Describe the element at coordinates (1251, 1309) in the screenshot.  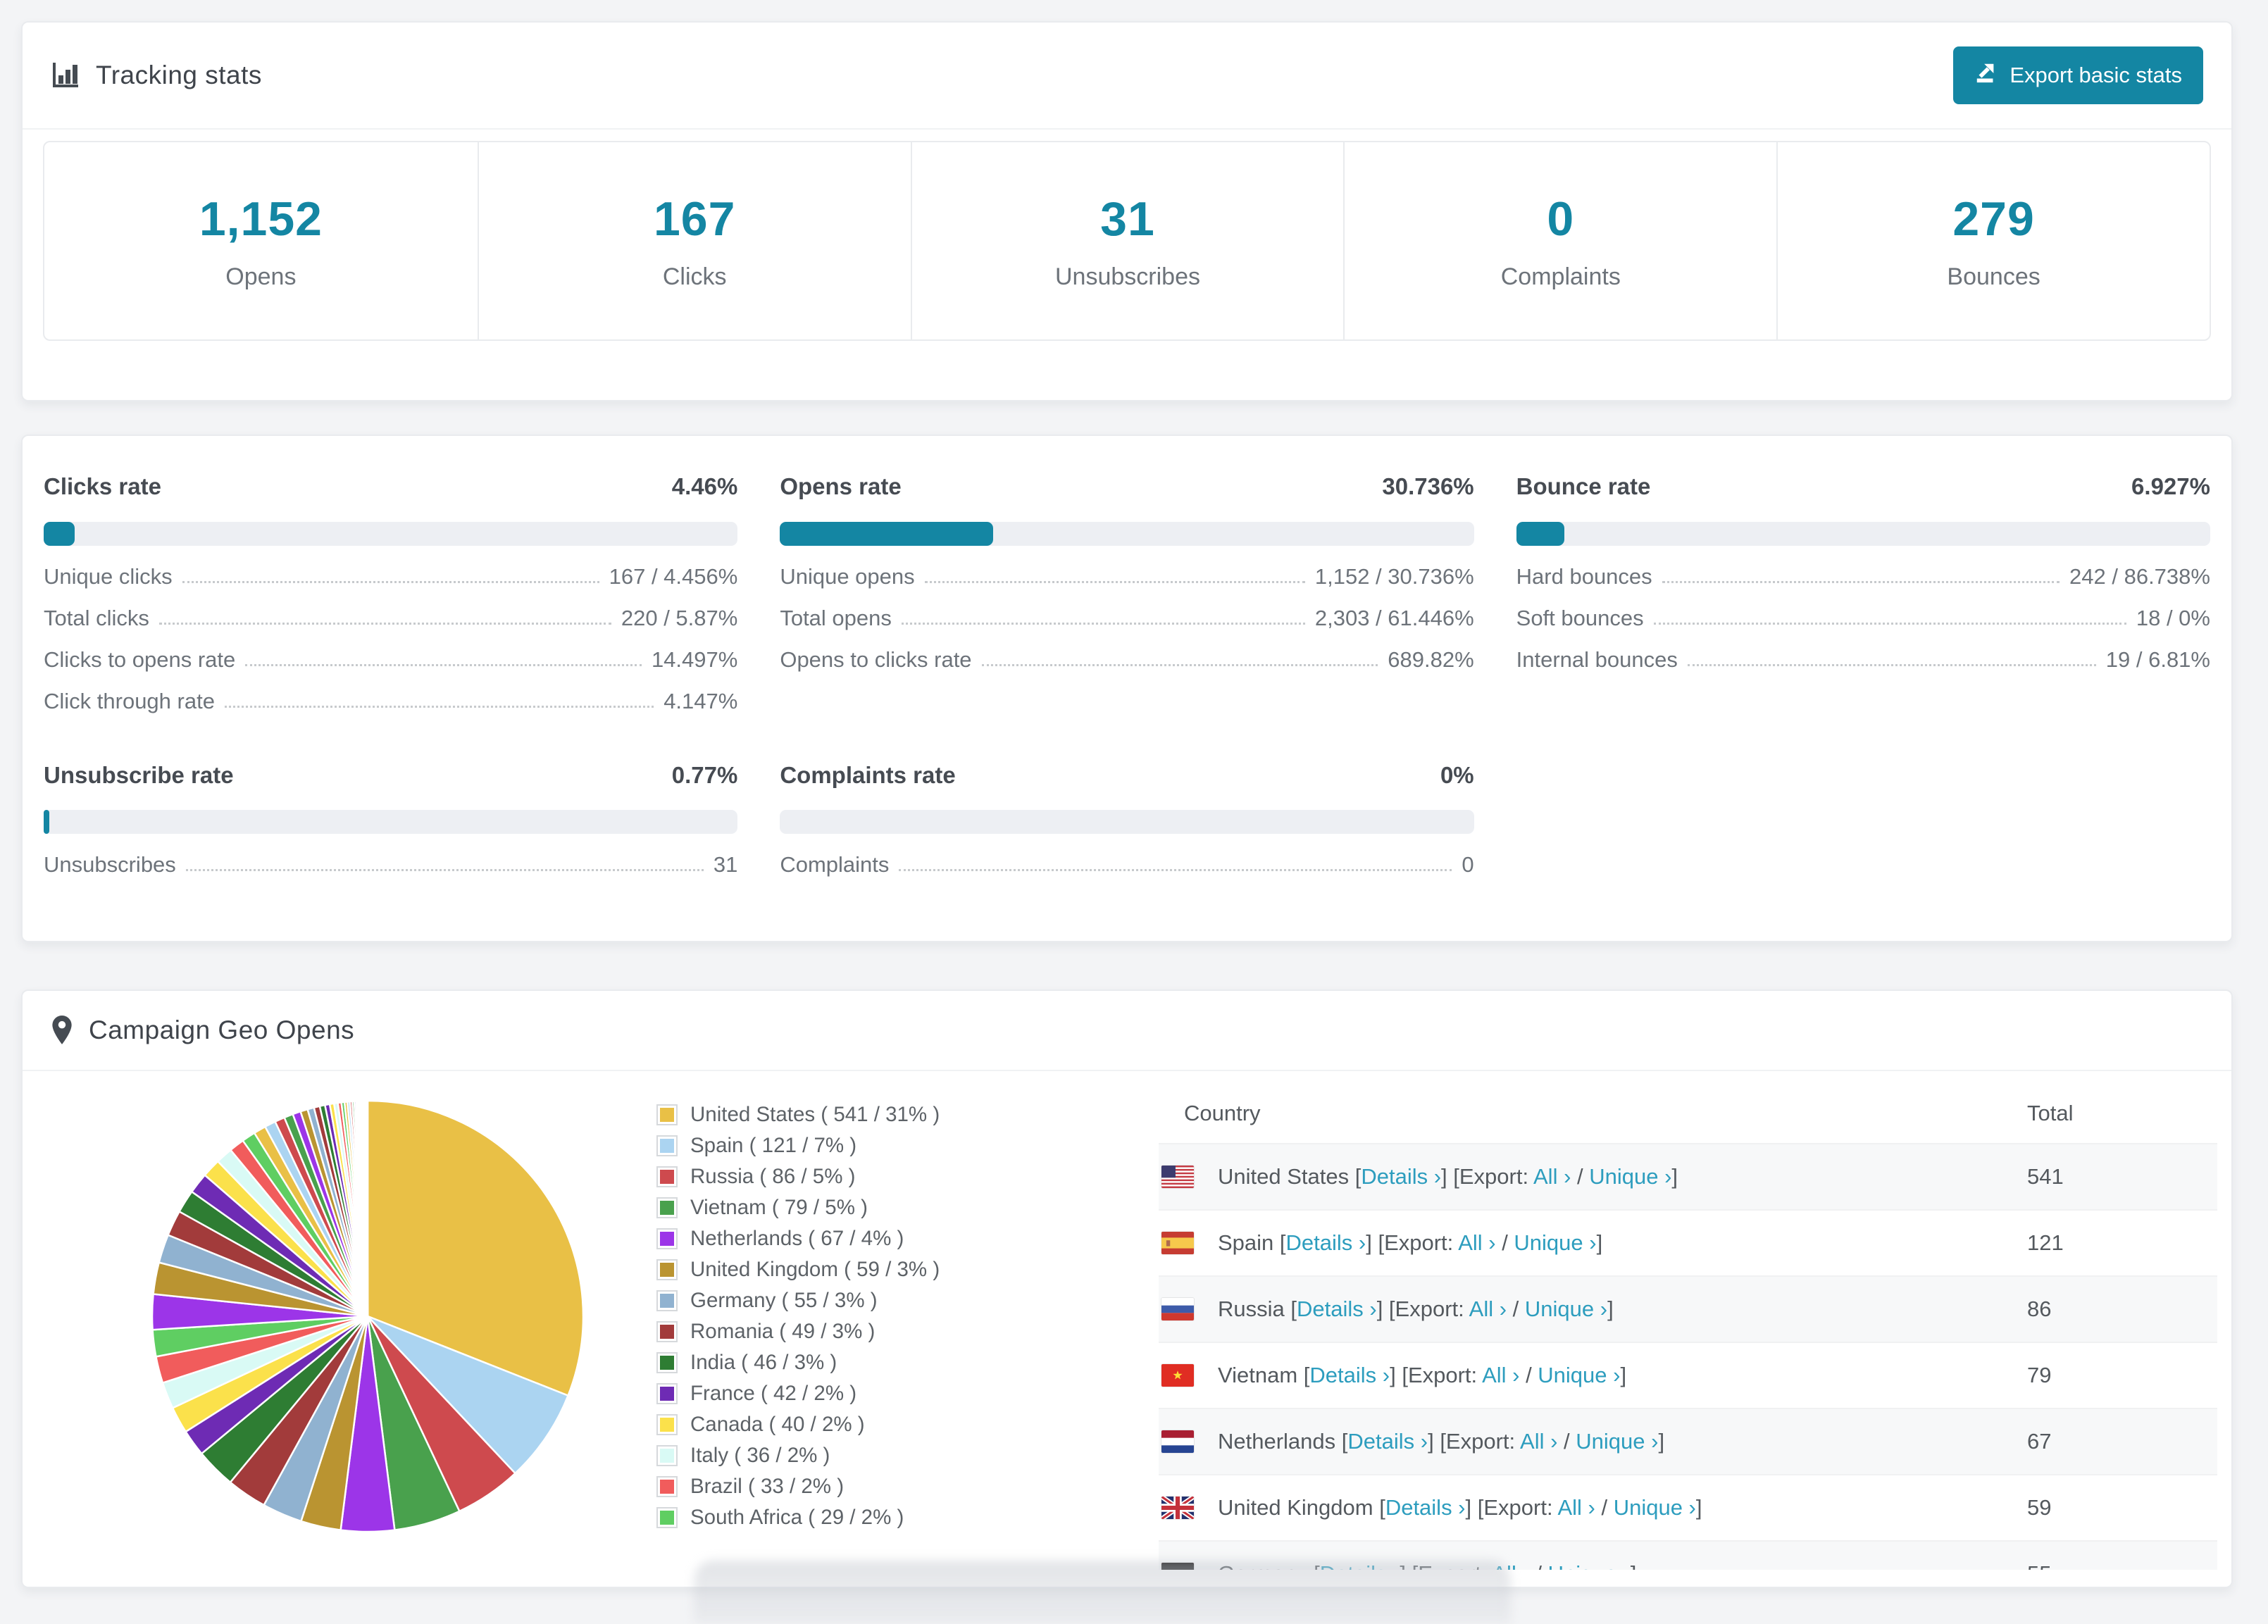
I see `country-name: Russia` at that location.